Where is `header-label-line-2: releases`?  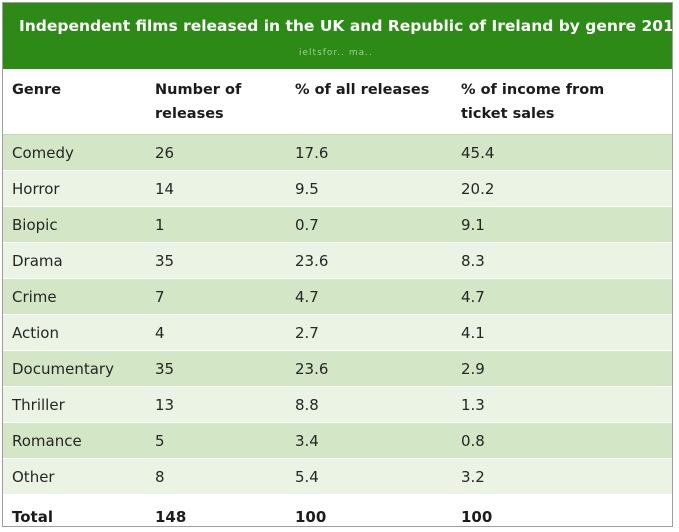 header-label-line-2: releases is located at coordinates (189, 114).